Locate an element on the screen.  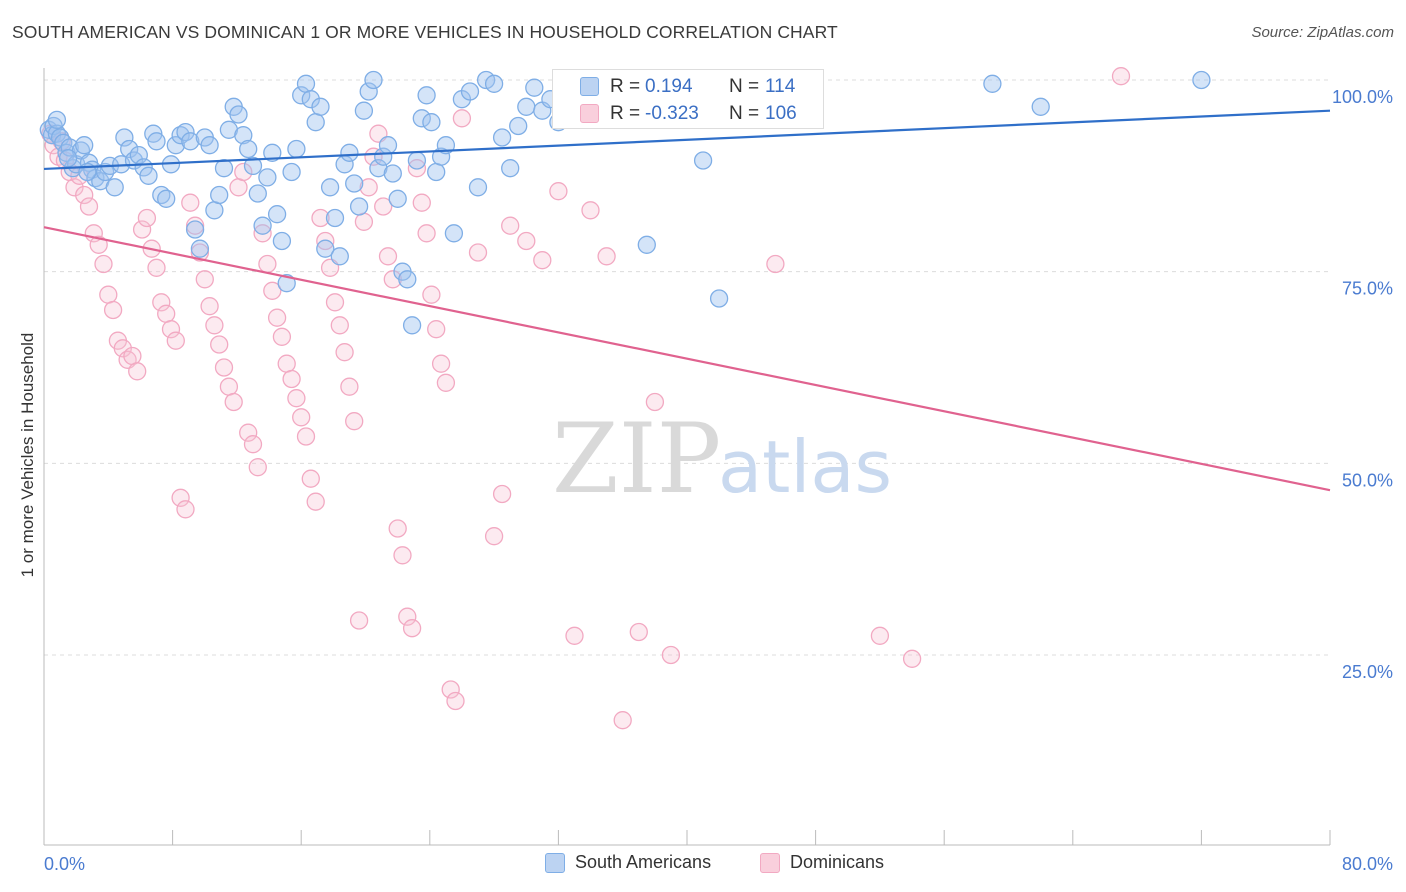
legend-swatch-blue is located at coordinates (555, 862).